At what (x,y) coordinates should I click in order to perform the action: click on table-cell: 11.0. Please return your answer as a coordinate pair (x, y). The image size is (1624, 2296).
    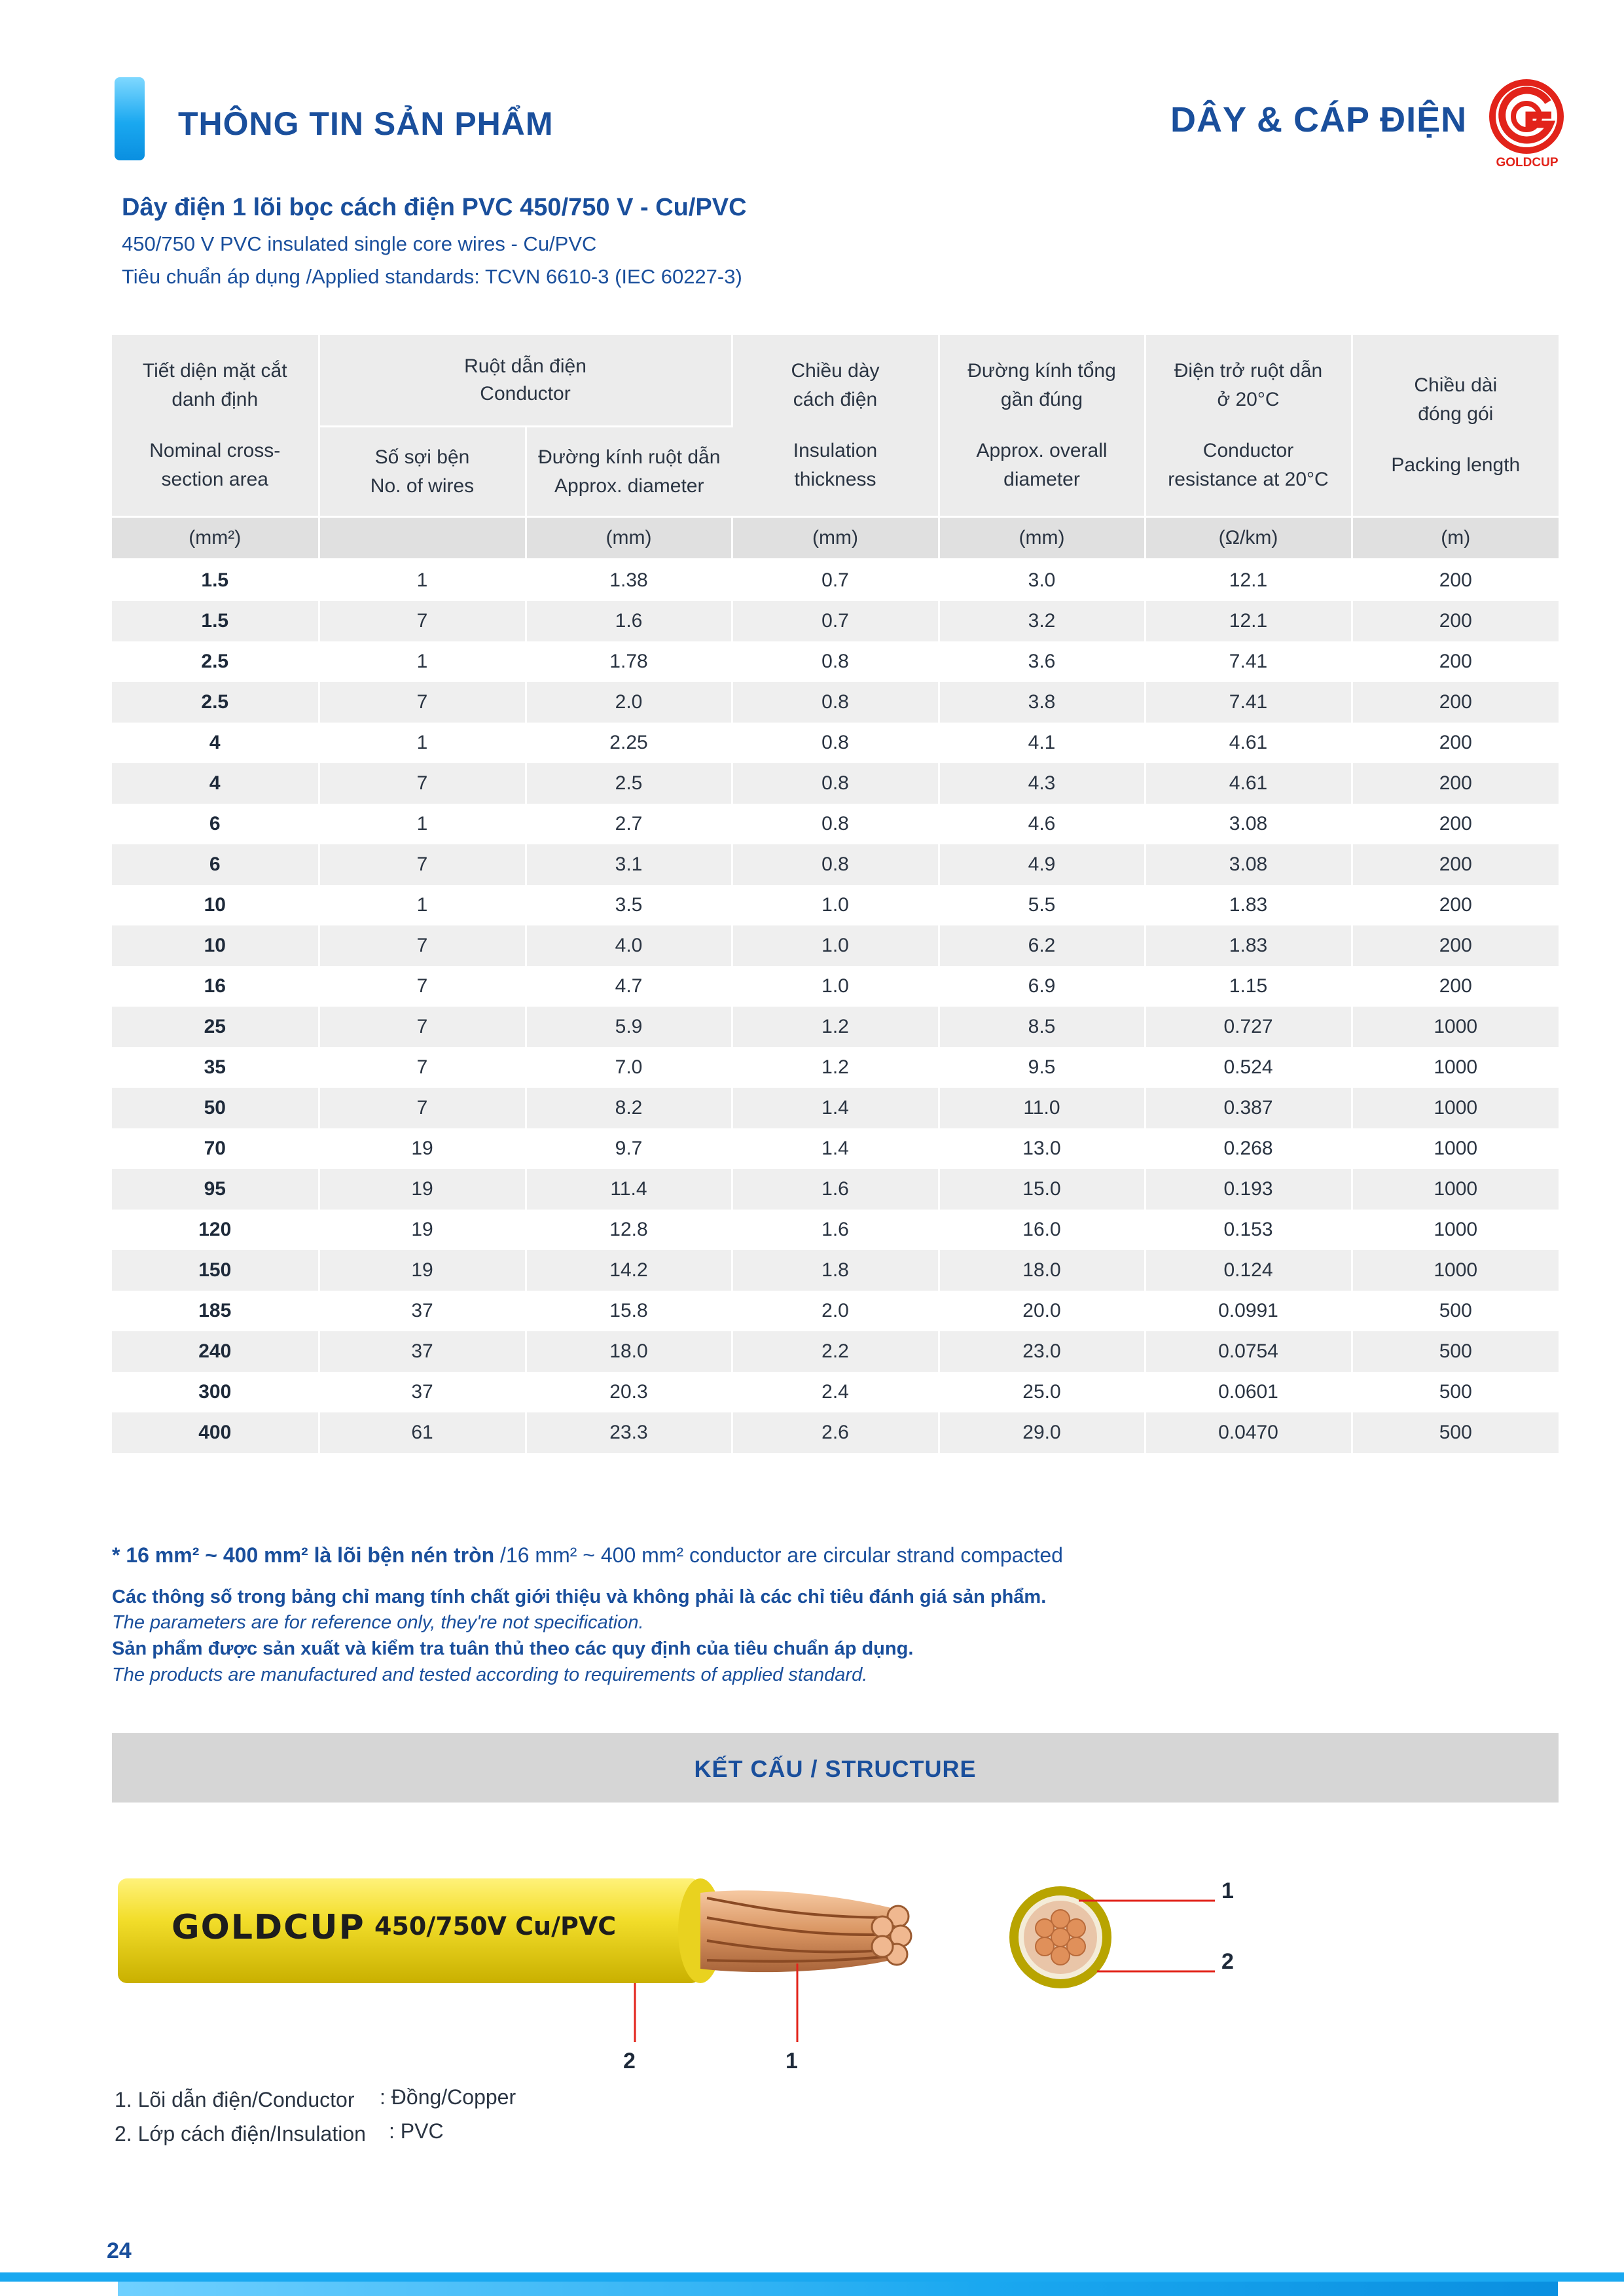
    Looking at the image, I should click on (1042, 1108).